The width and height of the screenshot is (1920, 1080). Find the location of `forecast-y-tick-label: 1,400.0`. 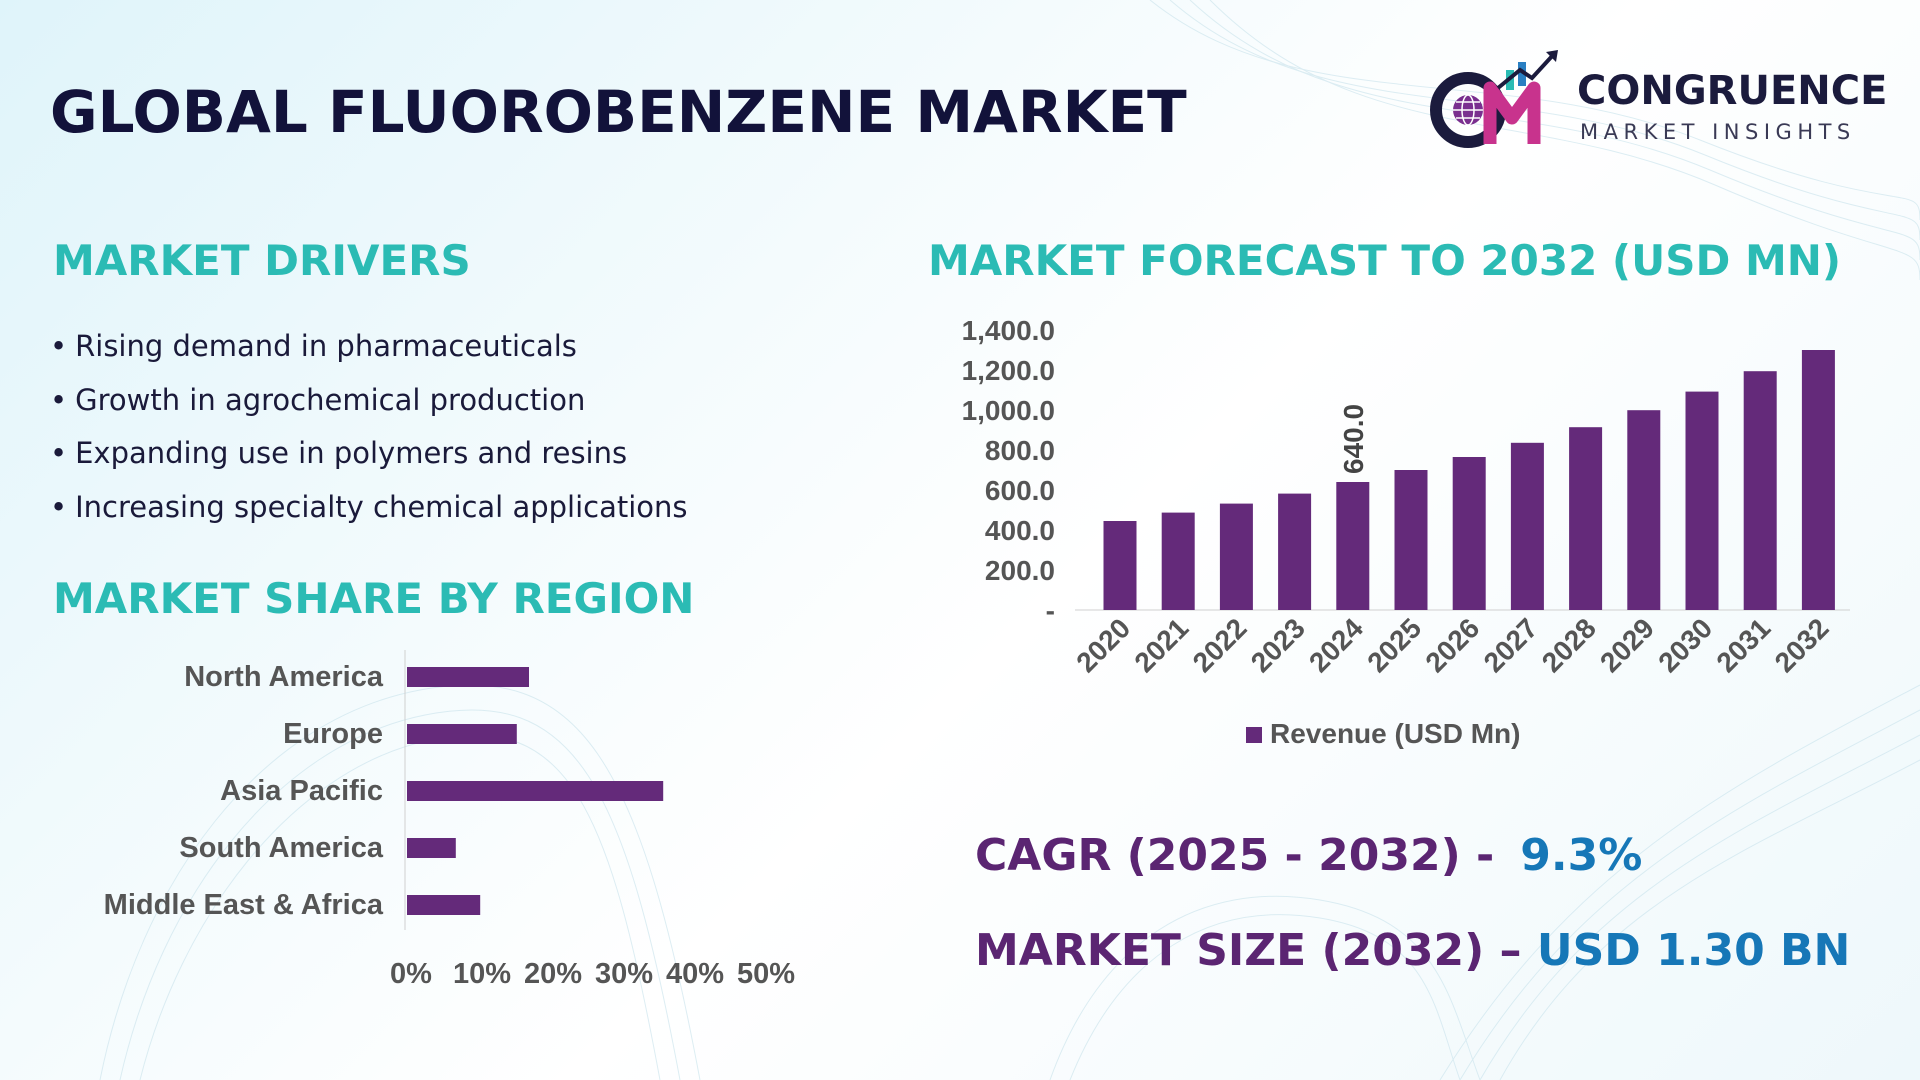

forecast-y-tick-label: 1,400.0 is located at coordinates (1008, 330).